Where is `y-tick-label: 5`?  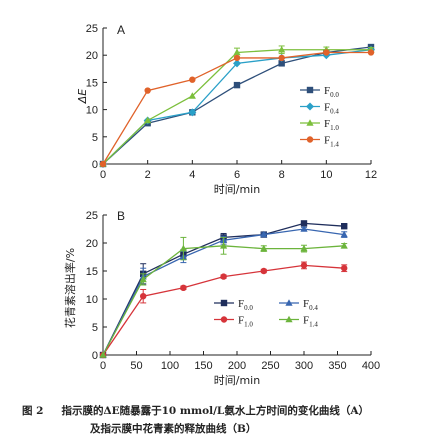 y-tick-label: 5 is located at coordinates (95, 328).